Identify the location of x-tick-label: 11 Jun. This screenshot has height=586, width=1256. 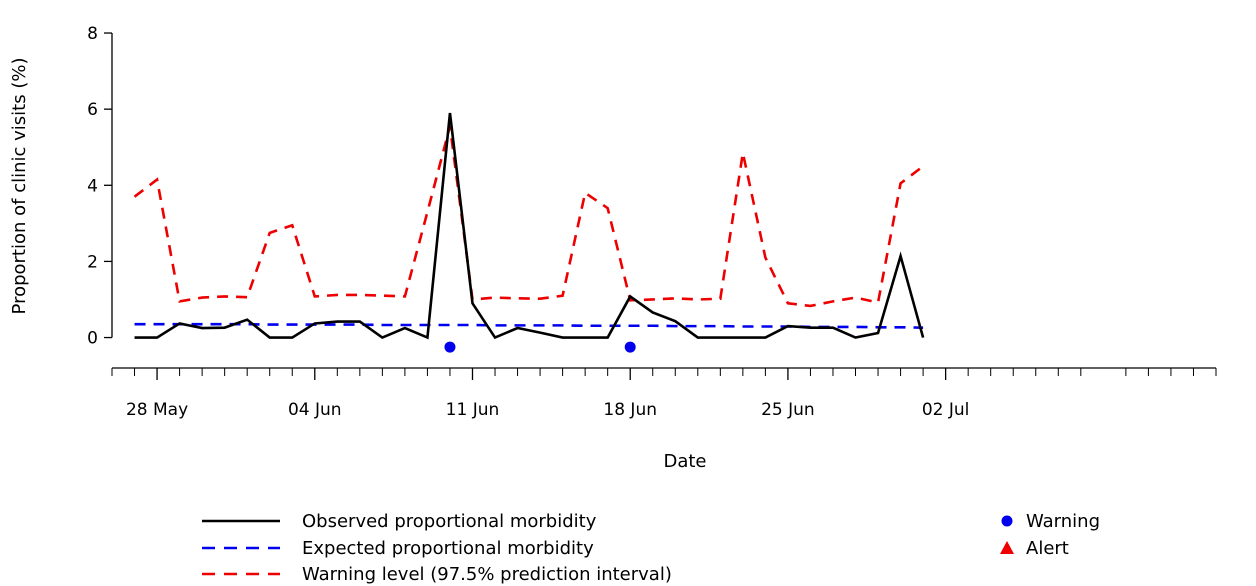
(473, 410).